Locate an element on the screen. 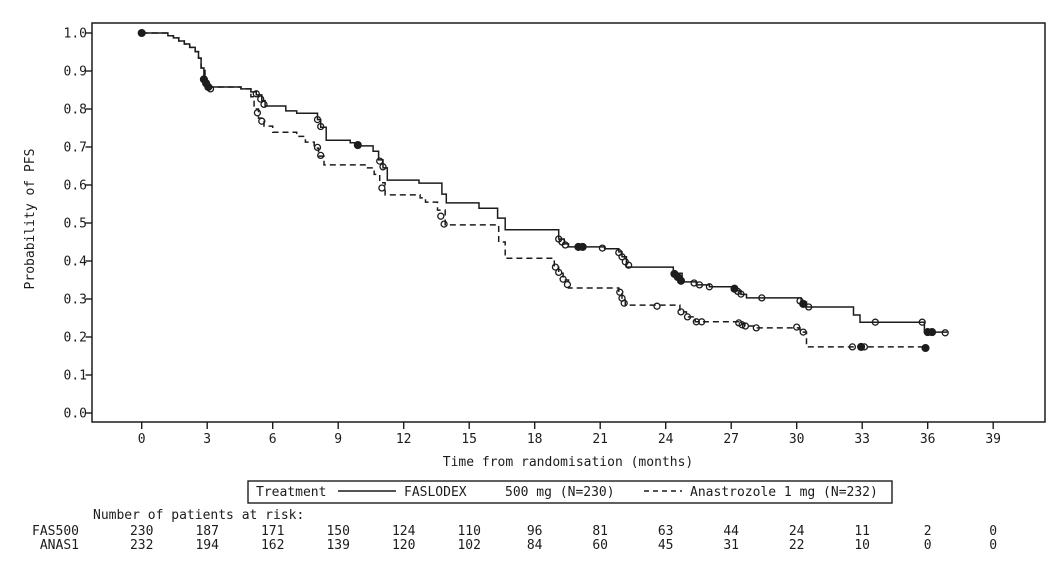  risk-value: 139 is located at coordinates (337, 545).